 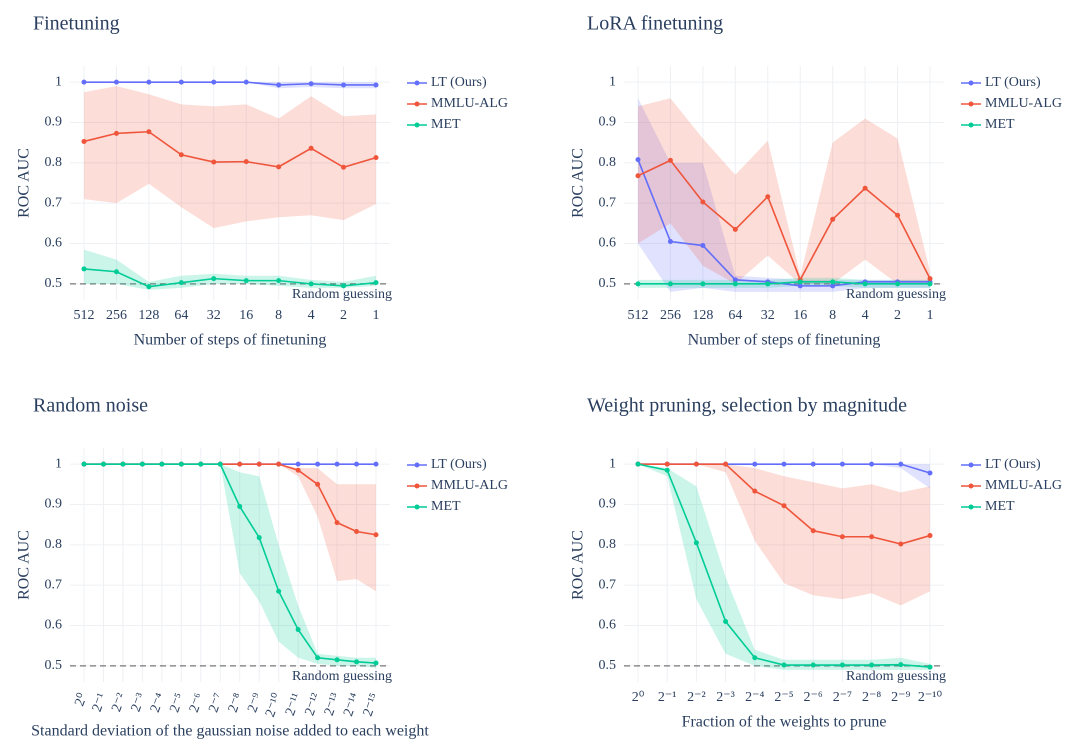 I want to click on x-tick-label: 512, so click(x=84, y=315).